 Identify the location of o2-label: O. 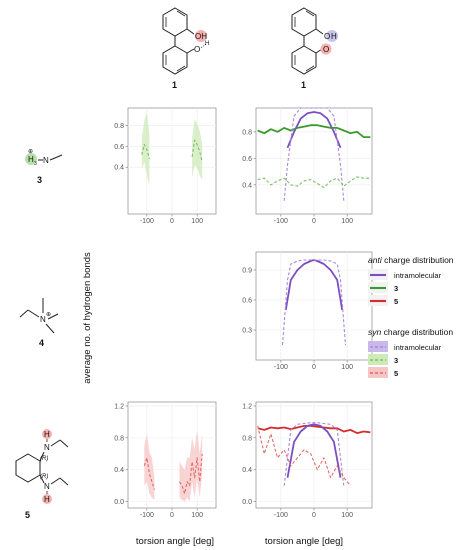
(326, 49).